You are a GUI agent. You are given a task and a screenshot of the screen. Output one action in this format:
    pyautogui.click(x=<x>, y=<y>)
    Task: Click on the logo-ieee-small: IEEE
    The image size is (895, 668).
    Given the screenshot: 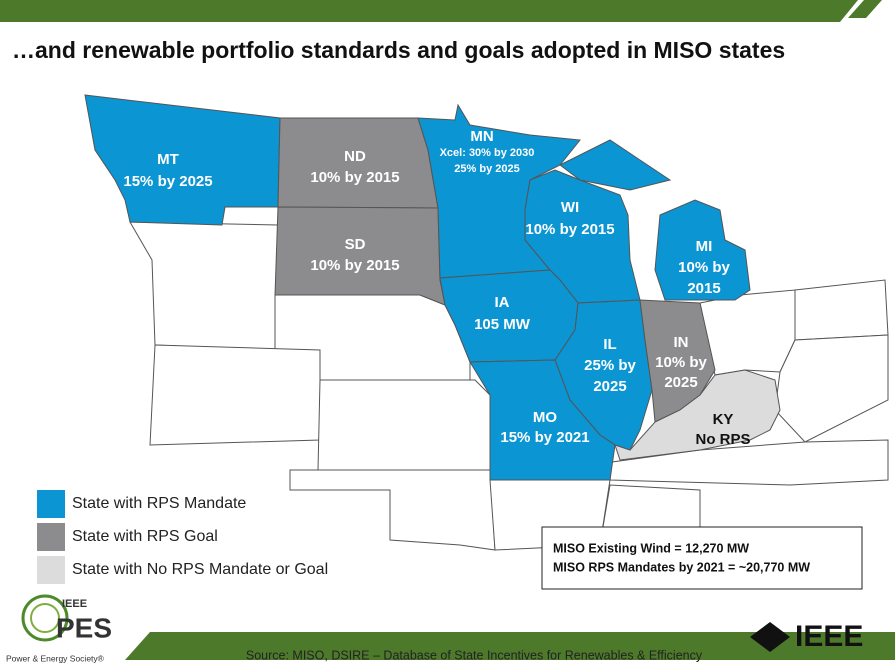 What is the action you would take?
    pyautogui.click(x=74, y=604)
    